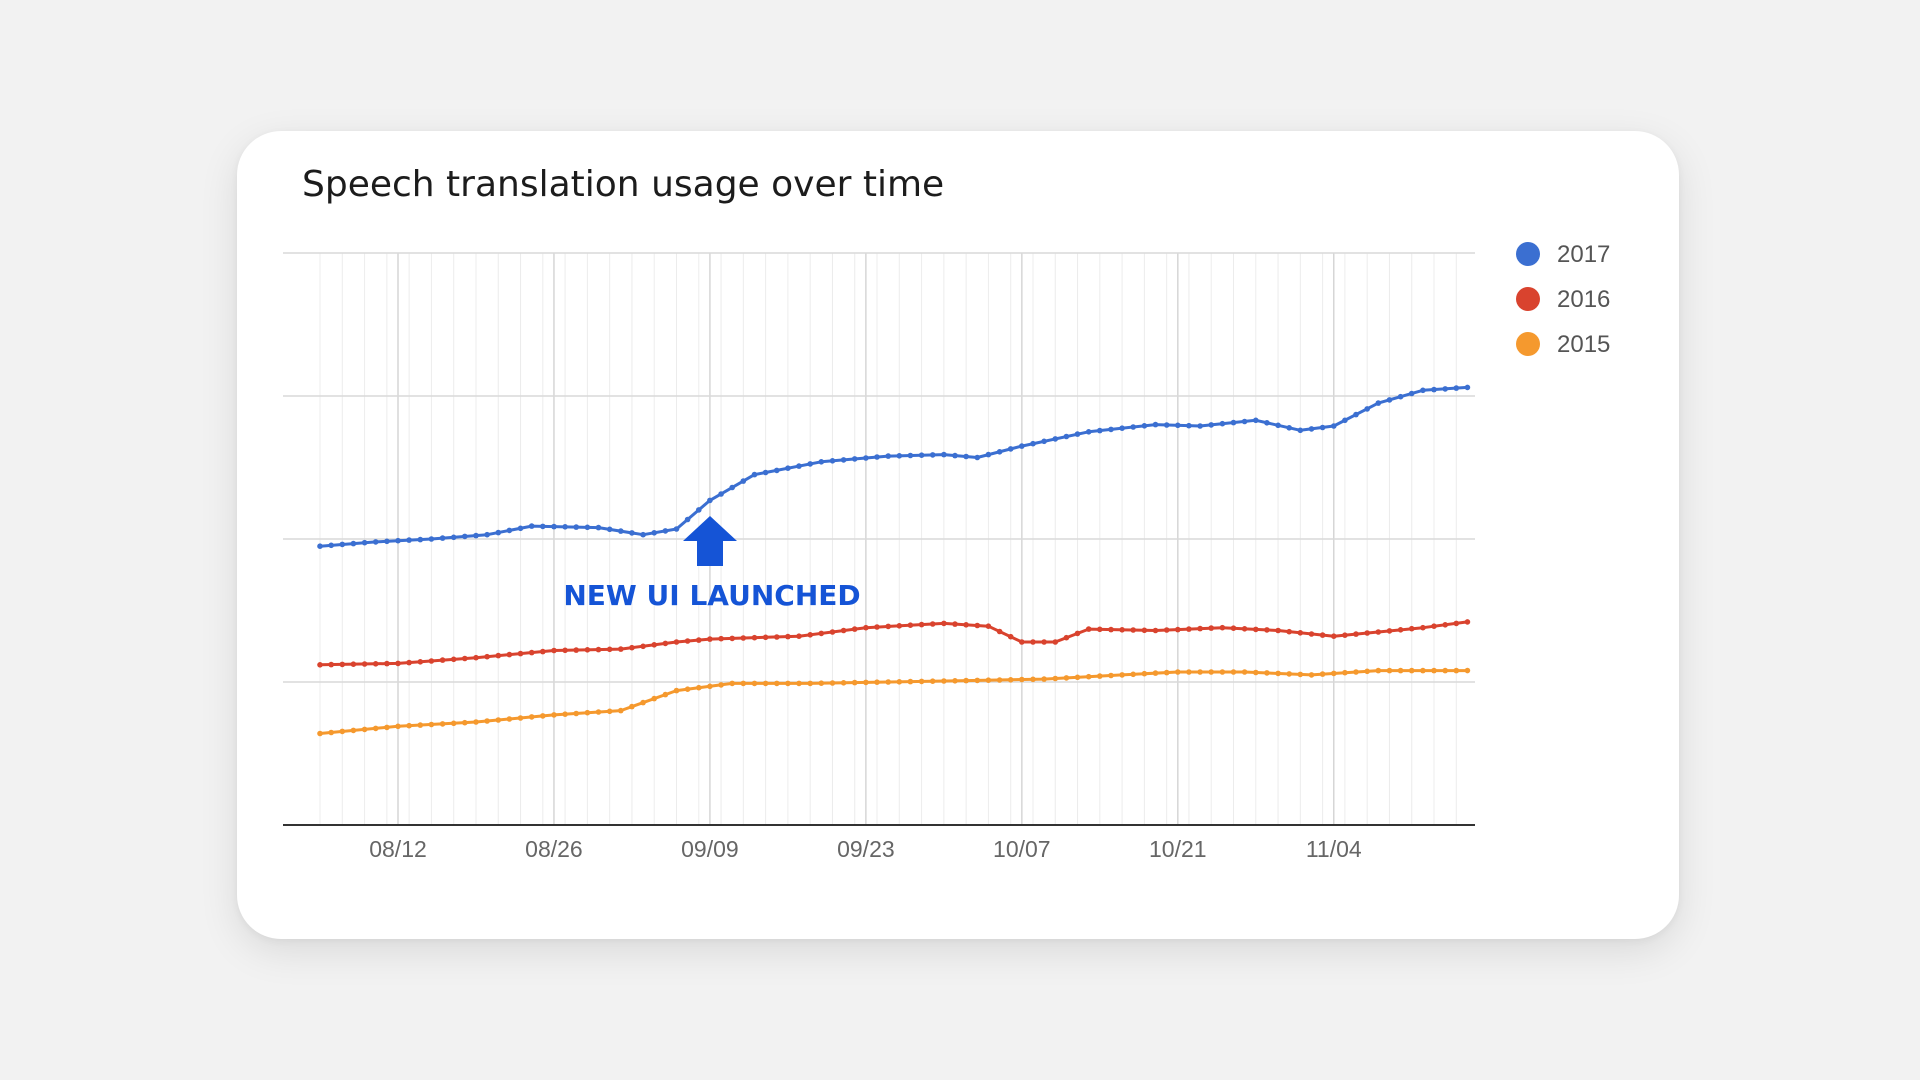 This screenshot has height=1080, width=1920. I want to click on launch-annotation: NEW UI LAUNCHED, so click(712, 564).